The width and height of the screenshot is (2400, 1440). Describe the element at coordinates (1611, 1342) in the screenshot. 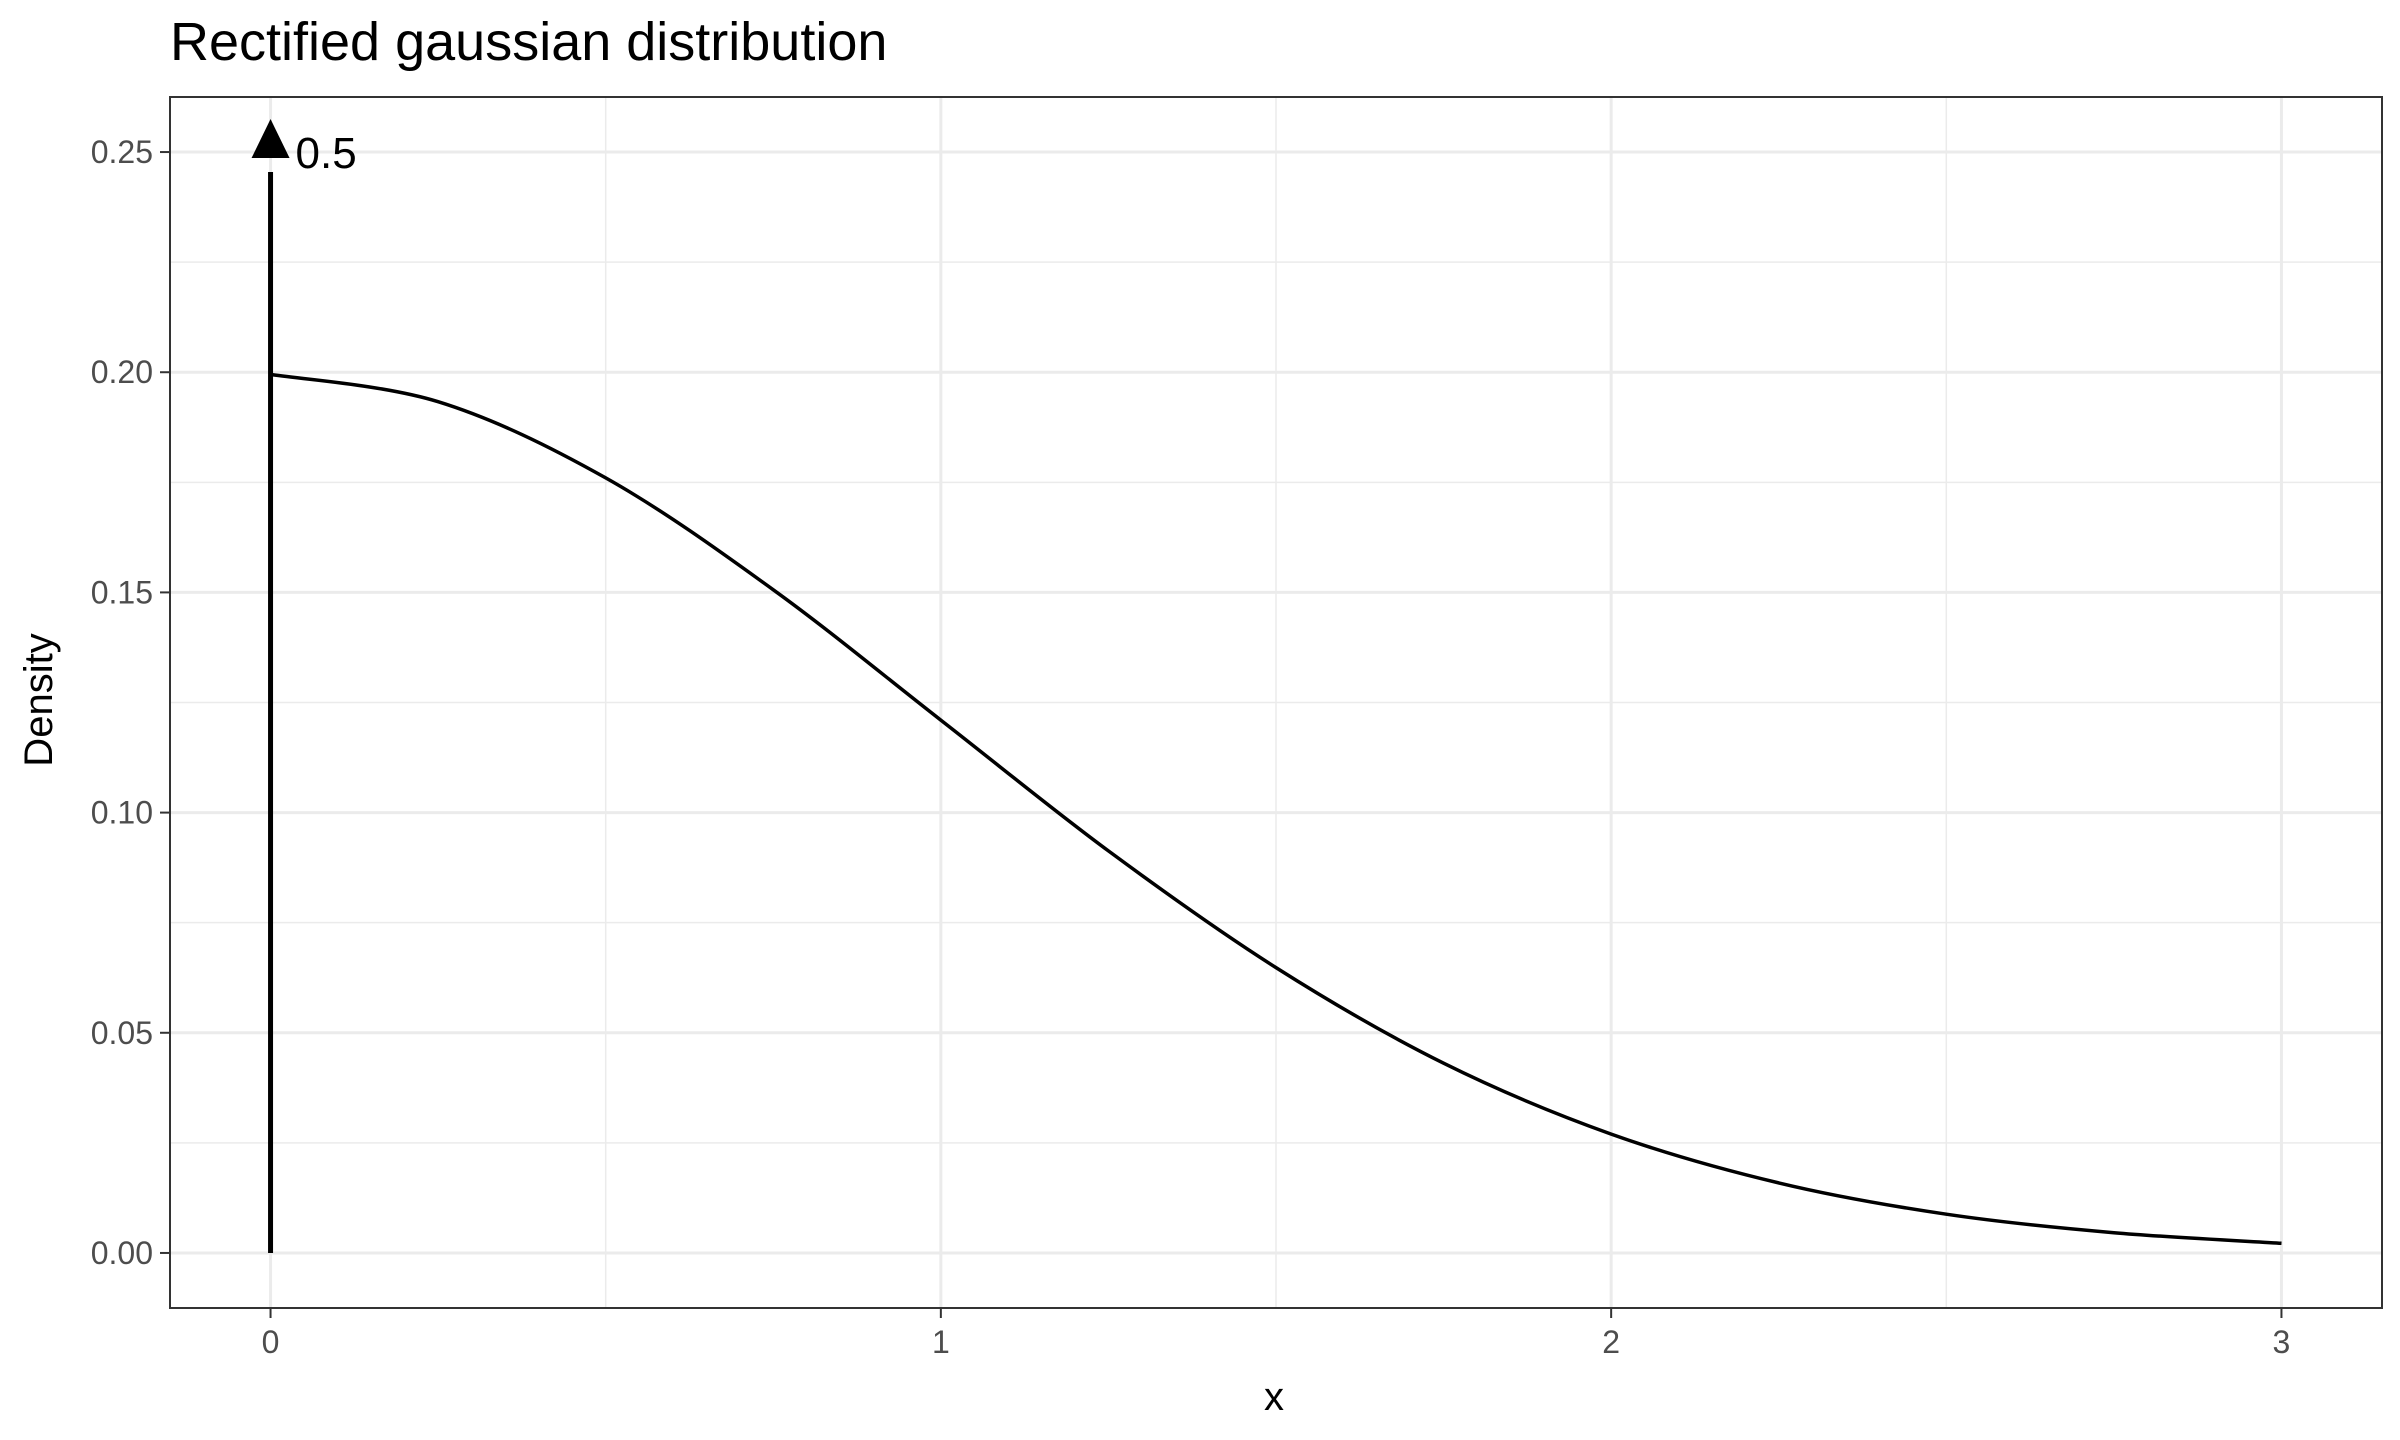

I see `x-tick-label: 2` at that location.